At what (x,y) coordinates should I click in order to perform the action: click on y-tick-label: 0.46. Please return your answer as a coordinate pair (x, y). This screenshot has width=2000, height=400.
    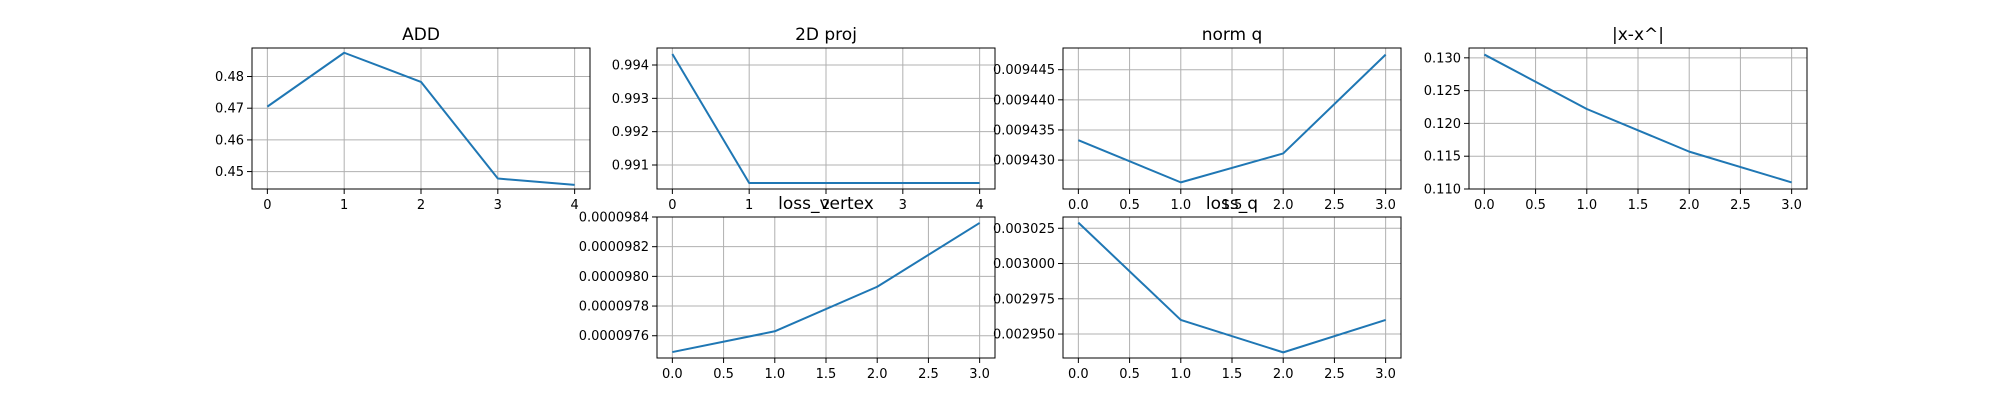
    Looking at the image, I should click on (229, 140).